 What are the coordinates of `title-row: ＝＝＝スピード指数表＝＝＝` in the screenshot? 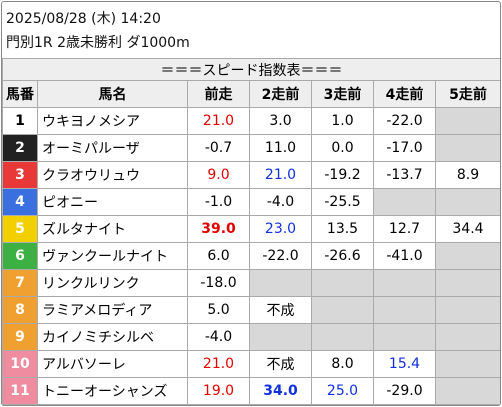 It's located at (251, 69).